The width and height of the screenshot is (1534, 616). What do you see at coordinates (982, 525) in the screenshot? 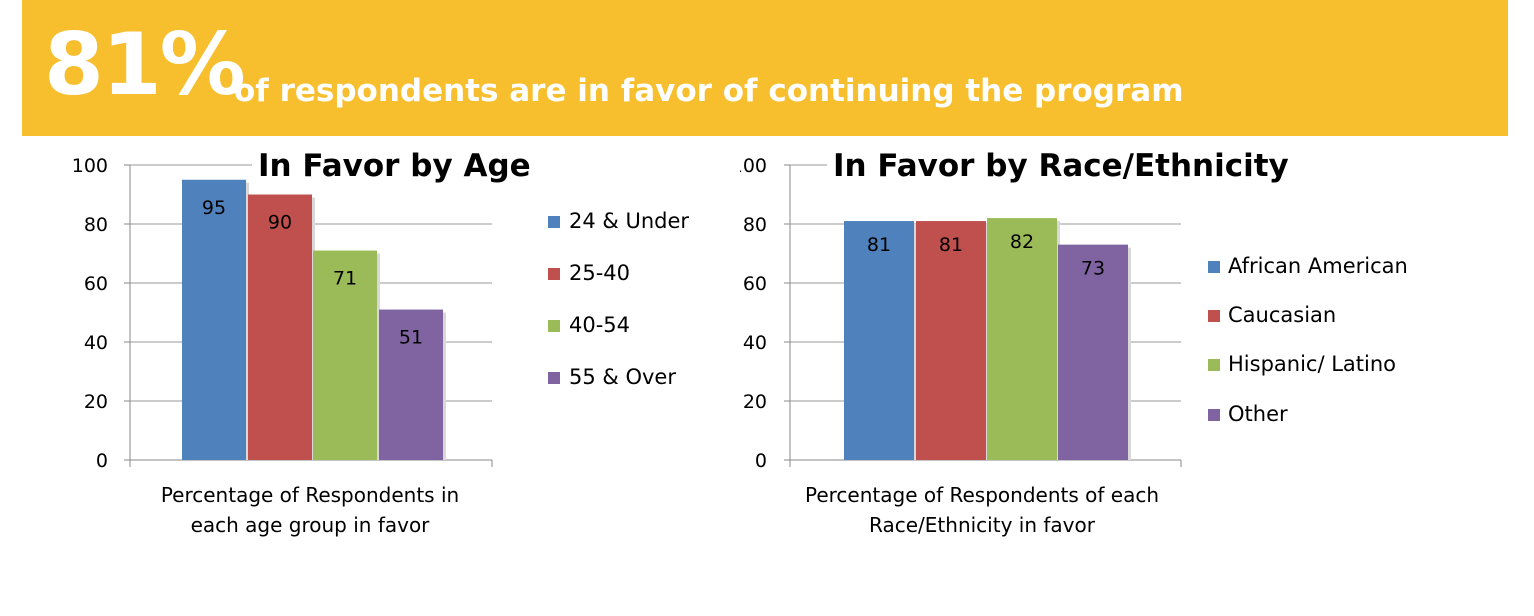
I see `race-x-axis-label: Race/Ethnicity in favor` at bounding box center [982, 525].